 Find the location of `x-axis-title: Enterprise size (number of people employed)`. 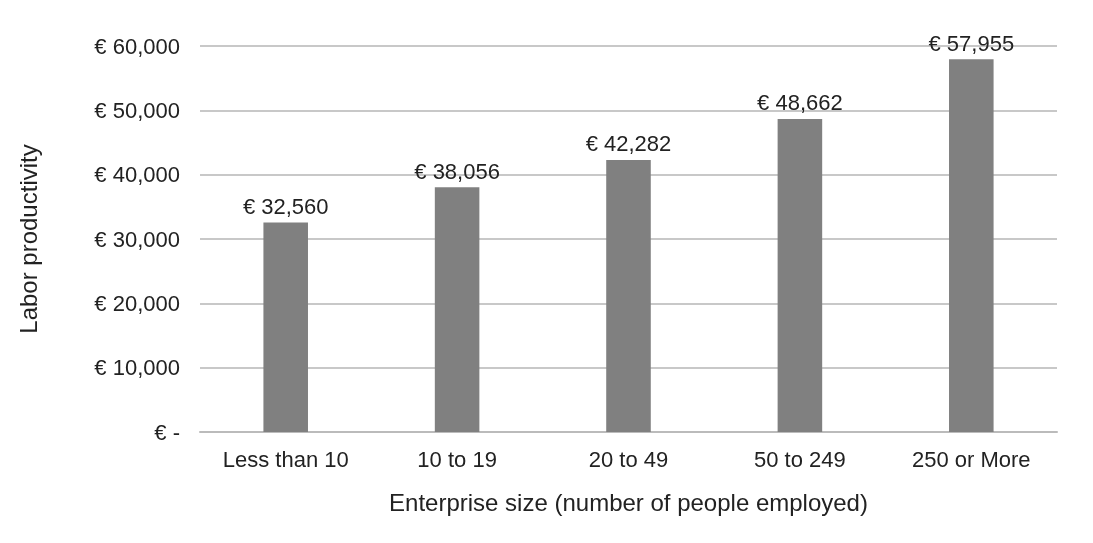

x-axis-title: Enterprise size (number of people employed) is located at coordinates (628, 502).